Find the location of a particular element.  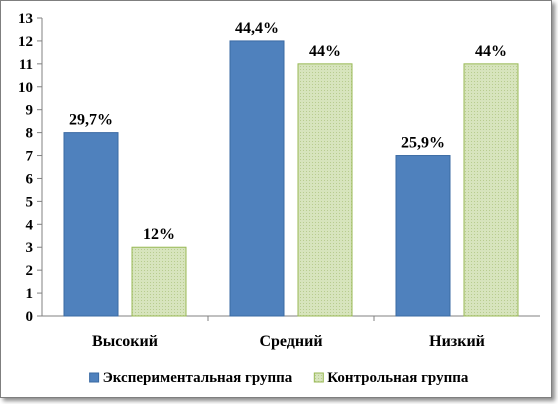

y-tick-label: 7 is located at coordinates (30, 157).